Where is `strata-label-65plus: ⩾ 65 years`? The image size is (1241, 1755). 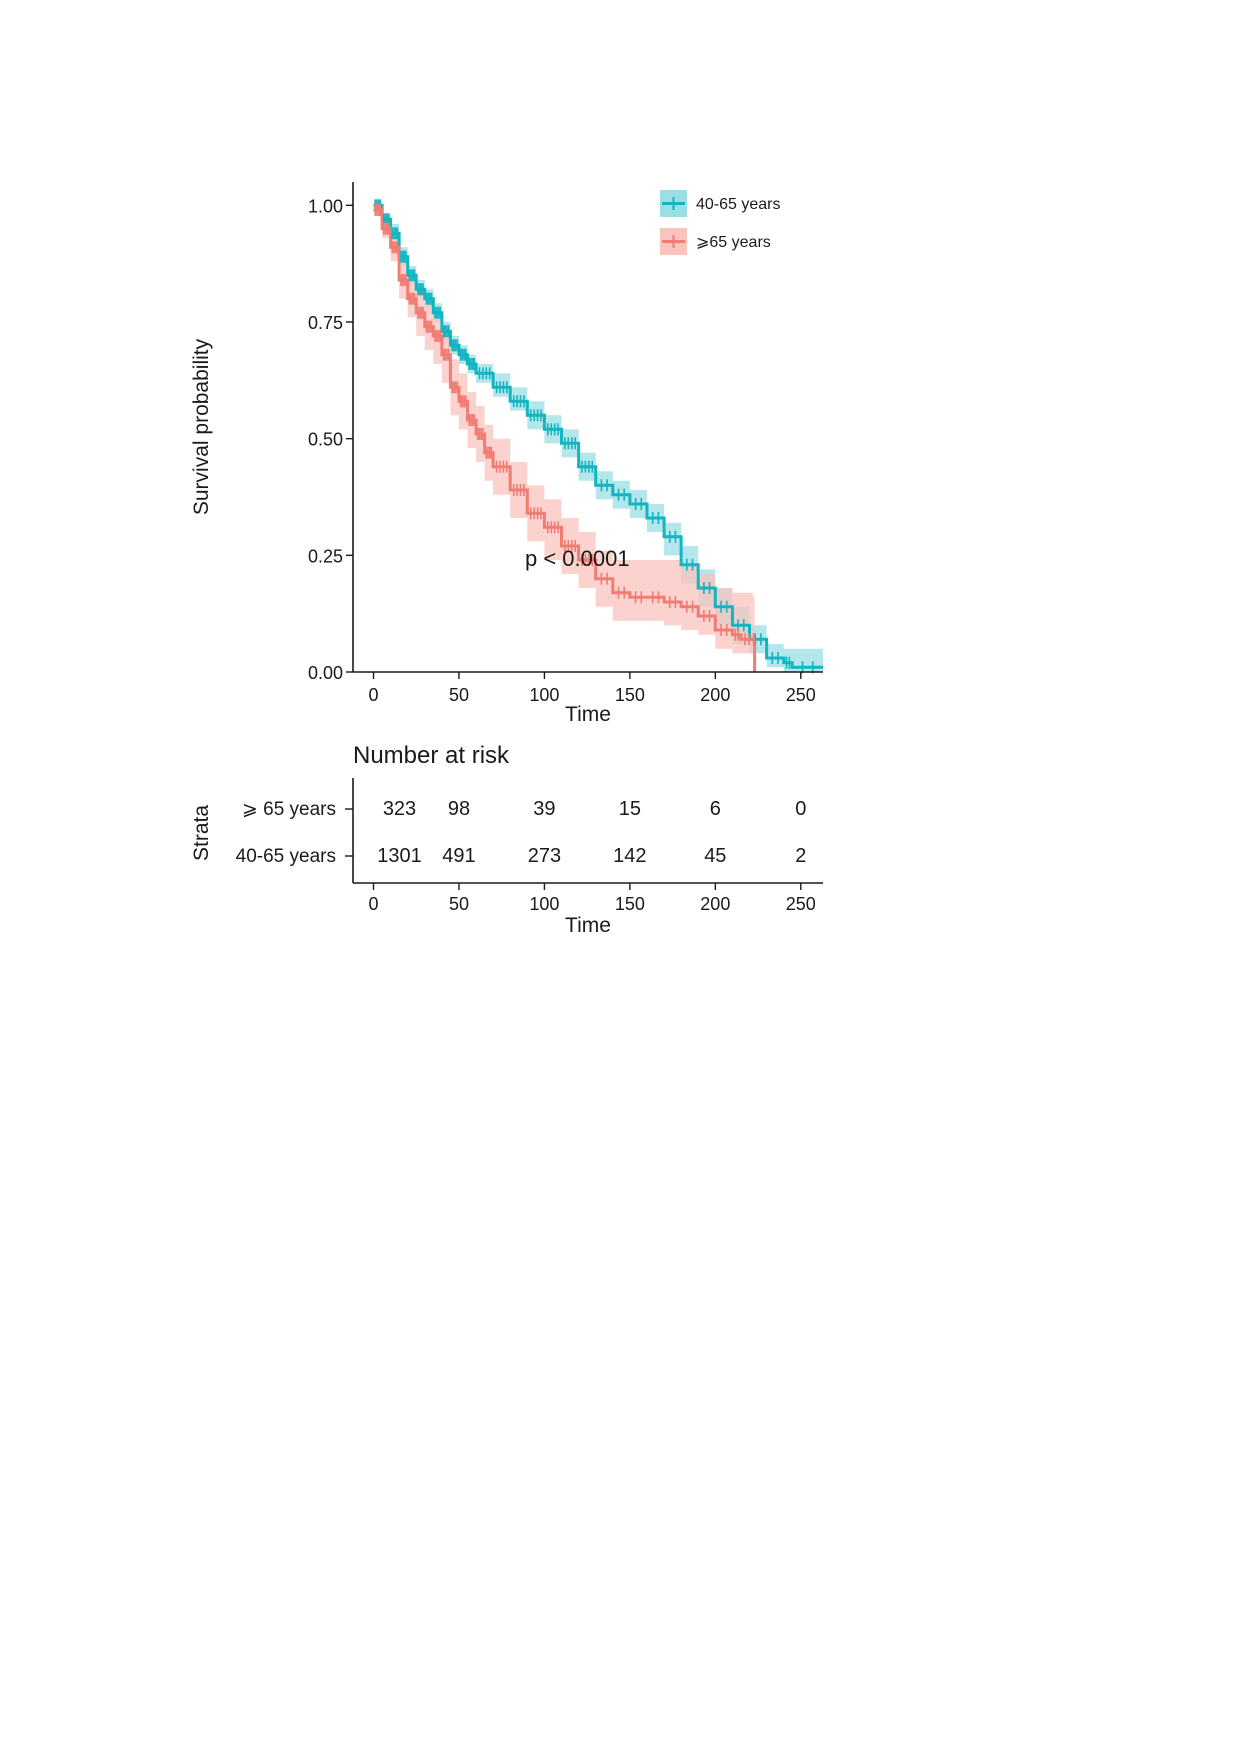 strata-label-65plus: ⩾ 65 years is located at coordinates (289, 809).